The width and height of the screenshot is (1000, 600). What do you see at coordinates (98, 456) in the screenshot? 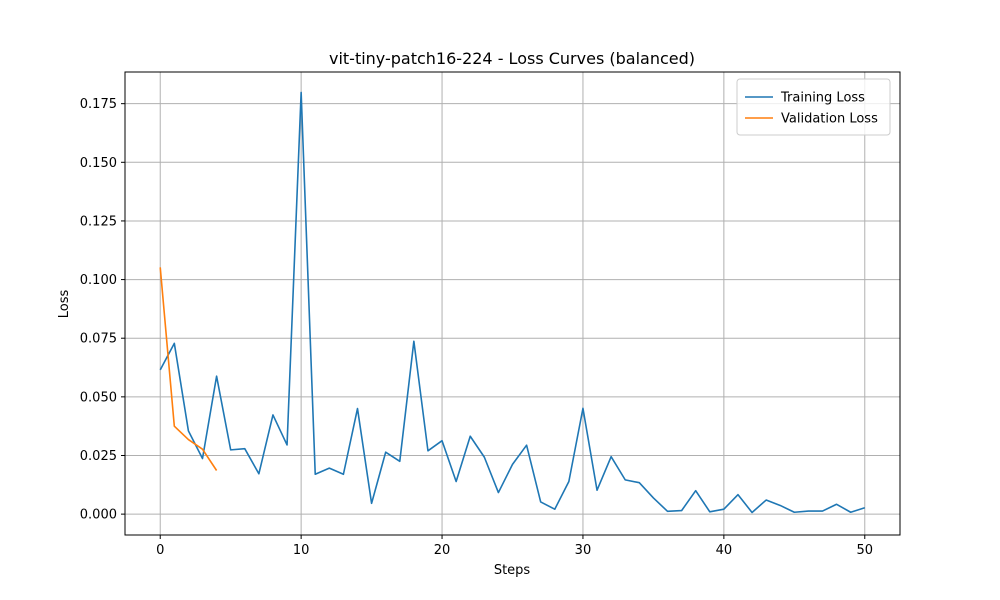
I see `y-tick-label: 0.025` at bounding box center [98, 456].